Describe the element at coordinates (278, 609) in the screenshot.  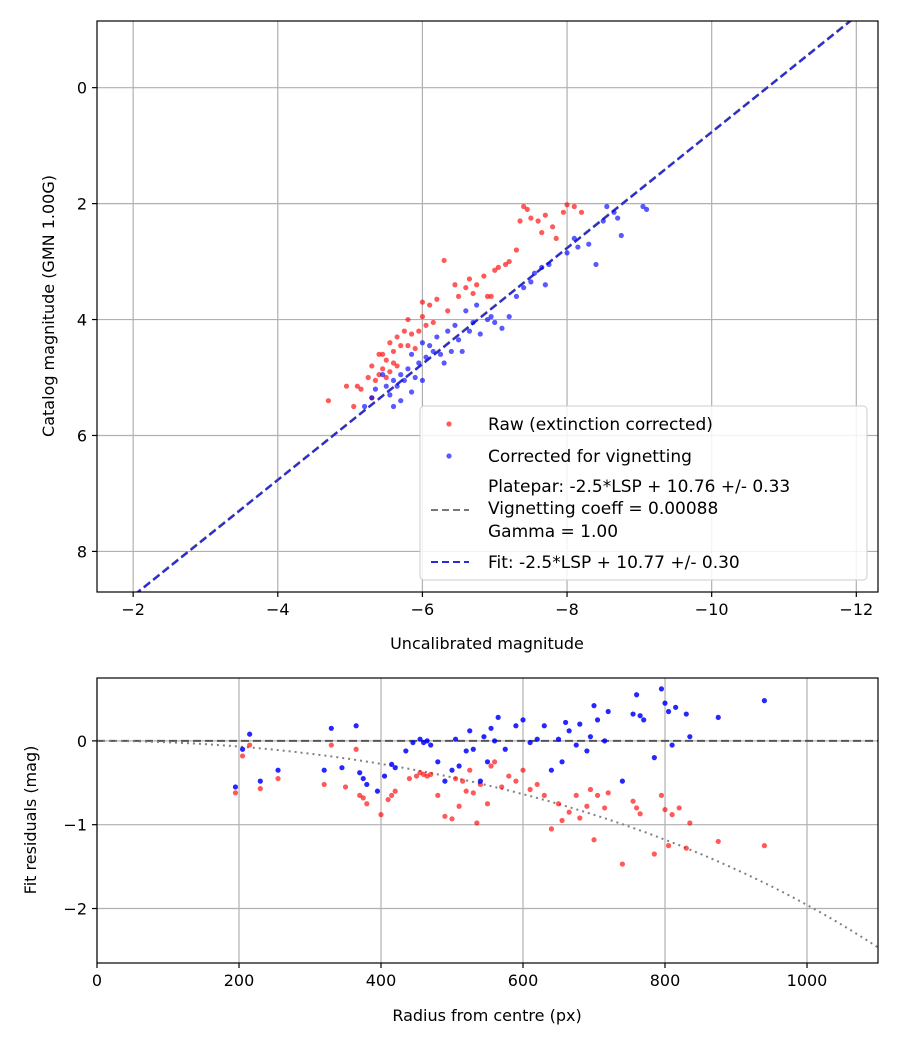
I see `top-x-tick-label: −4` at that location.